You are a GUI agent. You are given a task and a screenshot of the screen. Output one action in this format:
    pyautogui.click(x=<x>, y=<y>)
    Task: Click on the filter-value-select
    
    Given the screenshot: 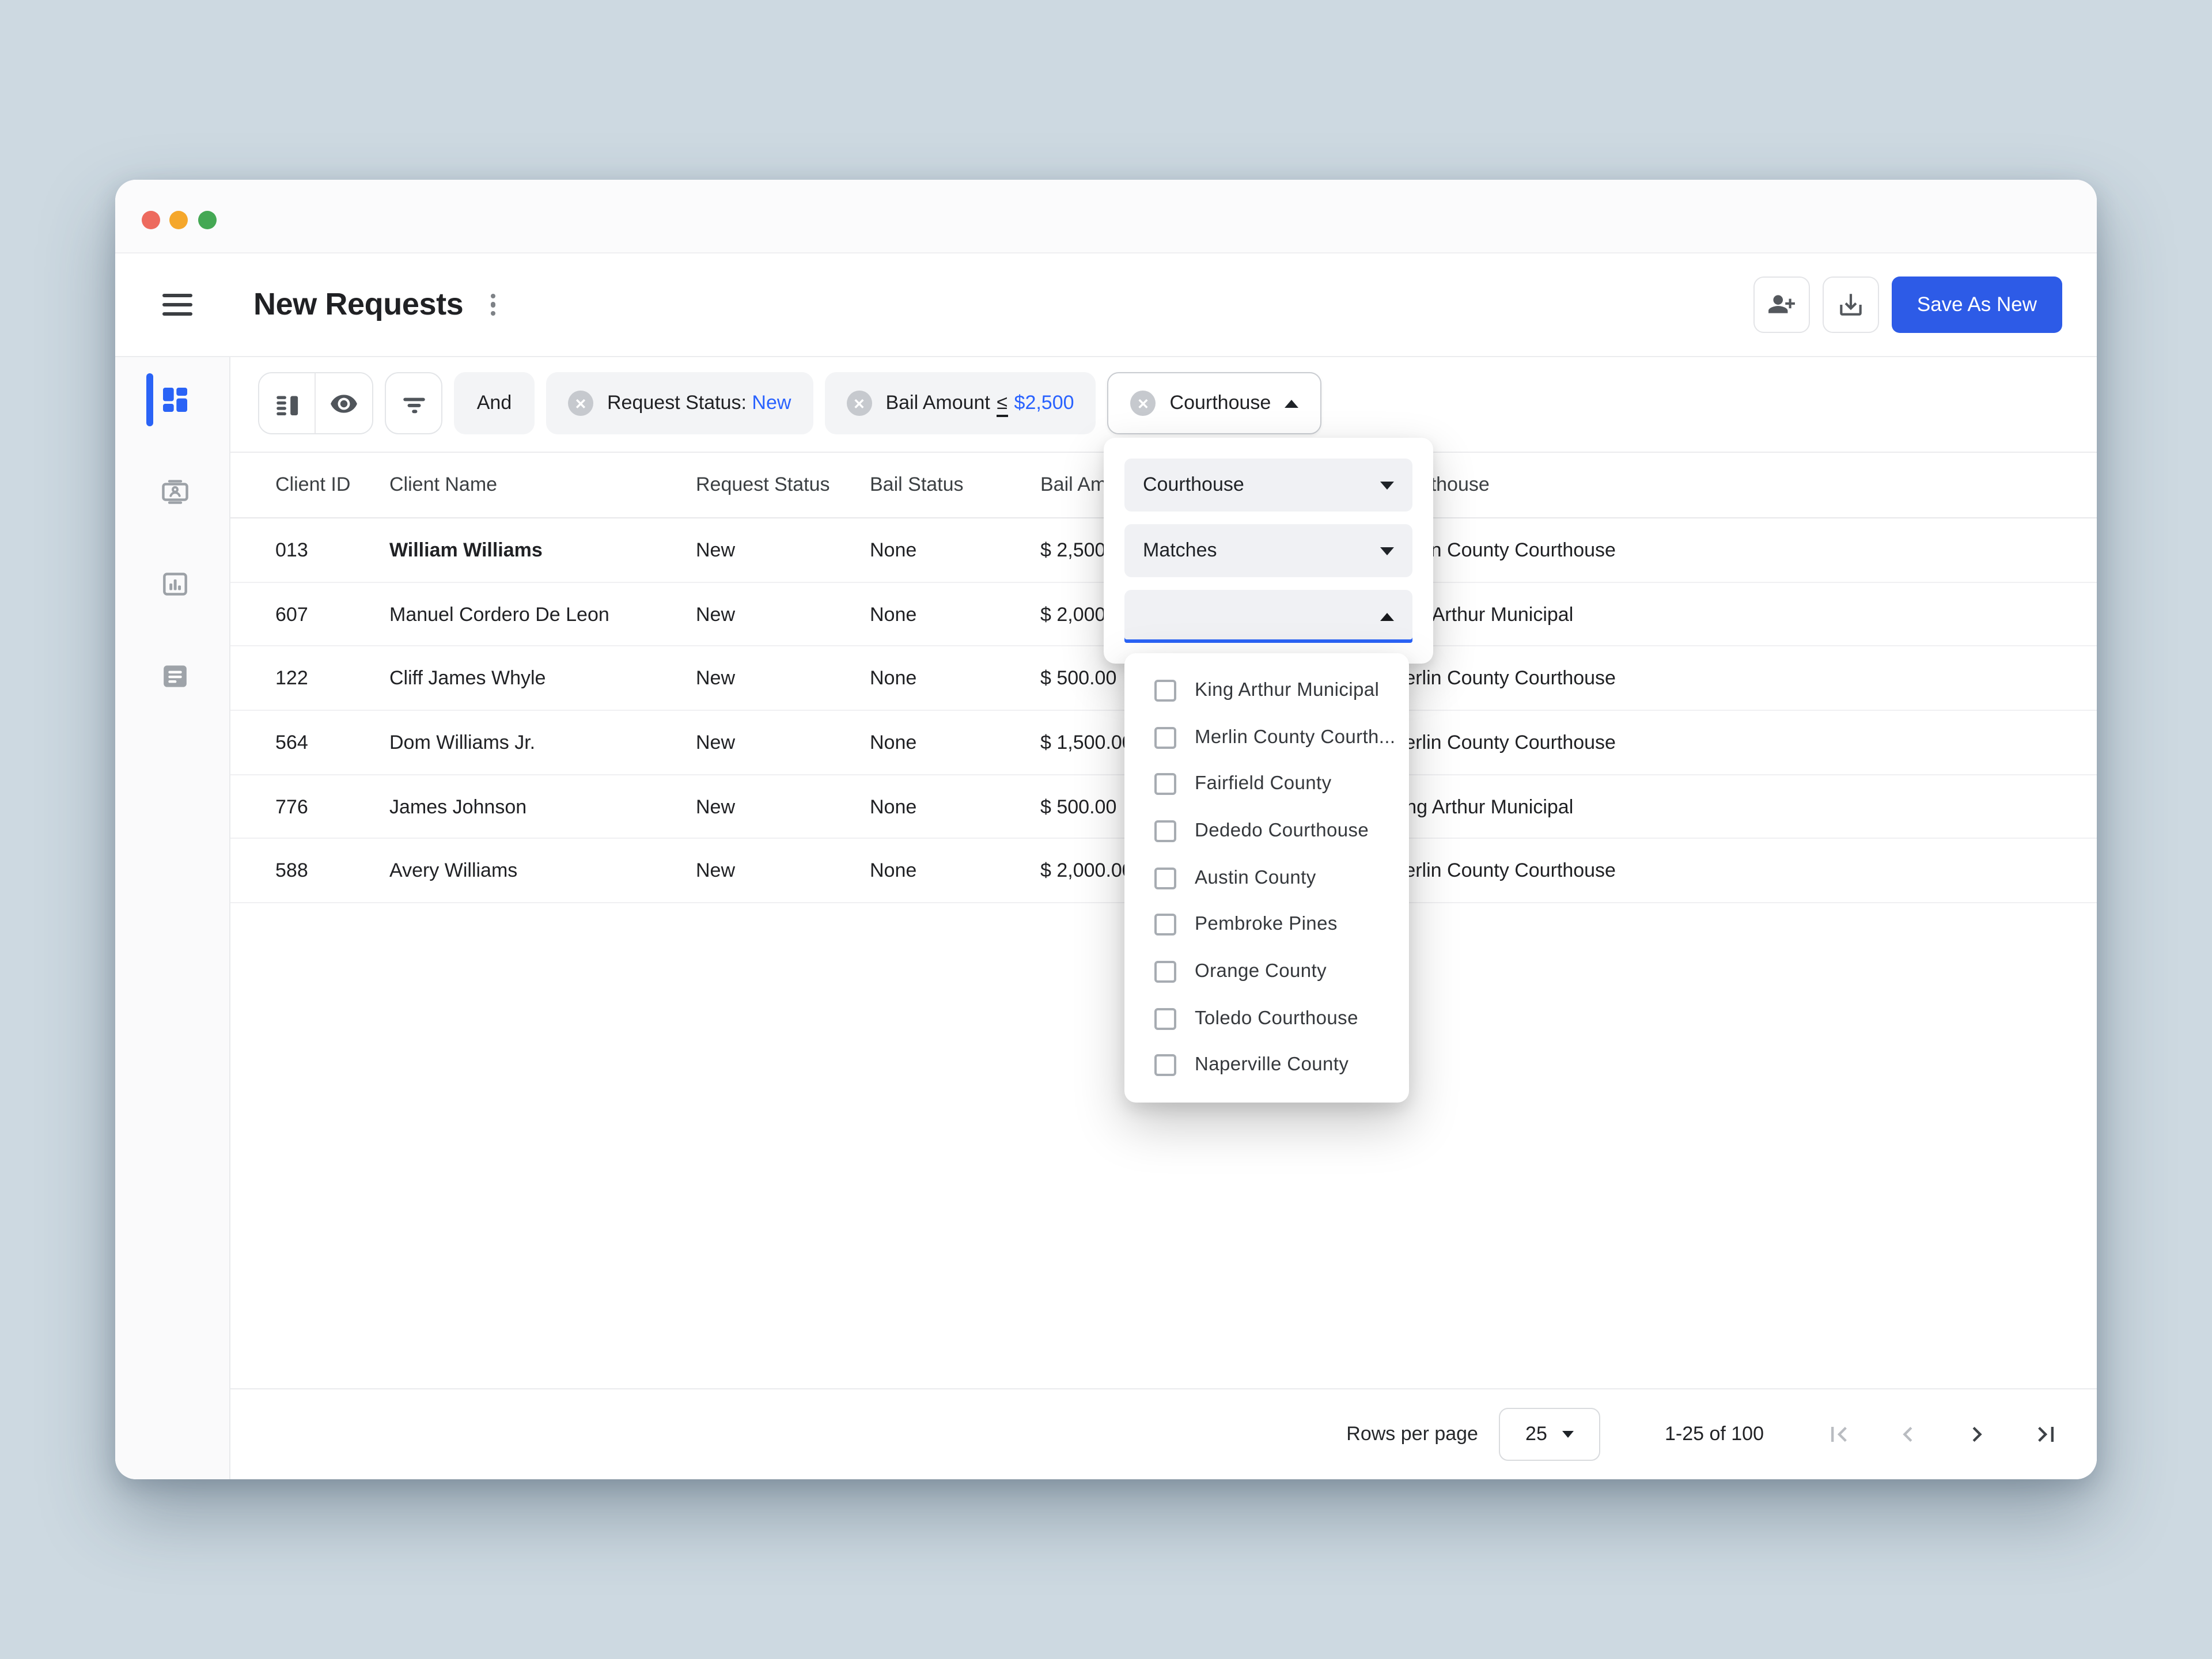 What is the action you would take?
    pyautogui.click(x=1268, y=616)
    